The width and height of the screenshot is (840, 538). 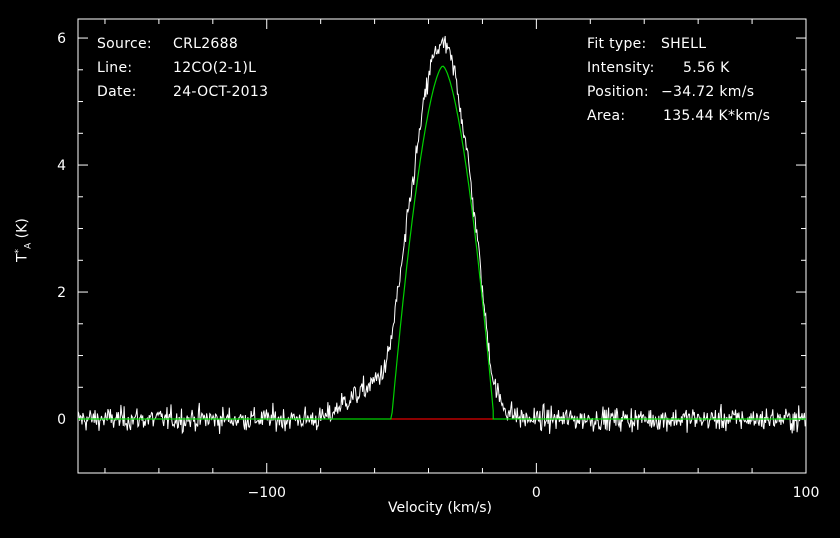 What do you see at coordinates (61, 420) in the screenshot?
I see `y-tick-label: 0` at bounding box center [61, 420].